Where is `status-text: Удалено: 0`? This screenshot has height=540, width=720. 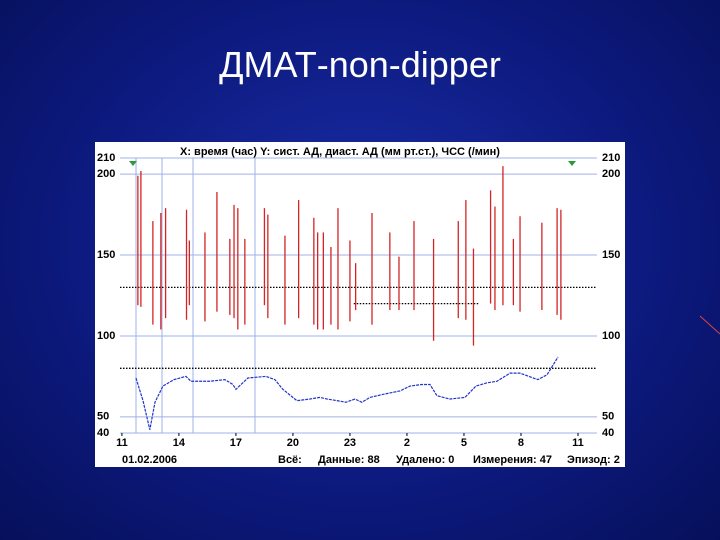 status-text: Удалено: 0 is located at coordinates (425, 460).